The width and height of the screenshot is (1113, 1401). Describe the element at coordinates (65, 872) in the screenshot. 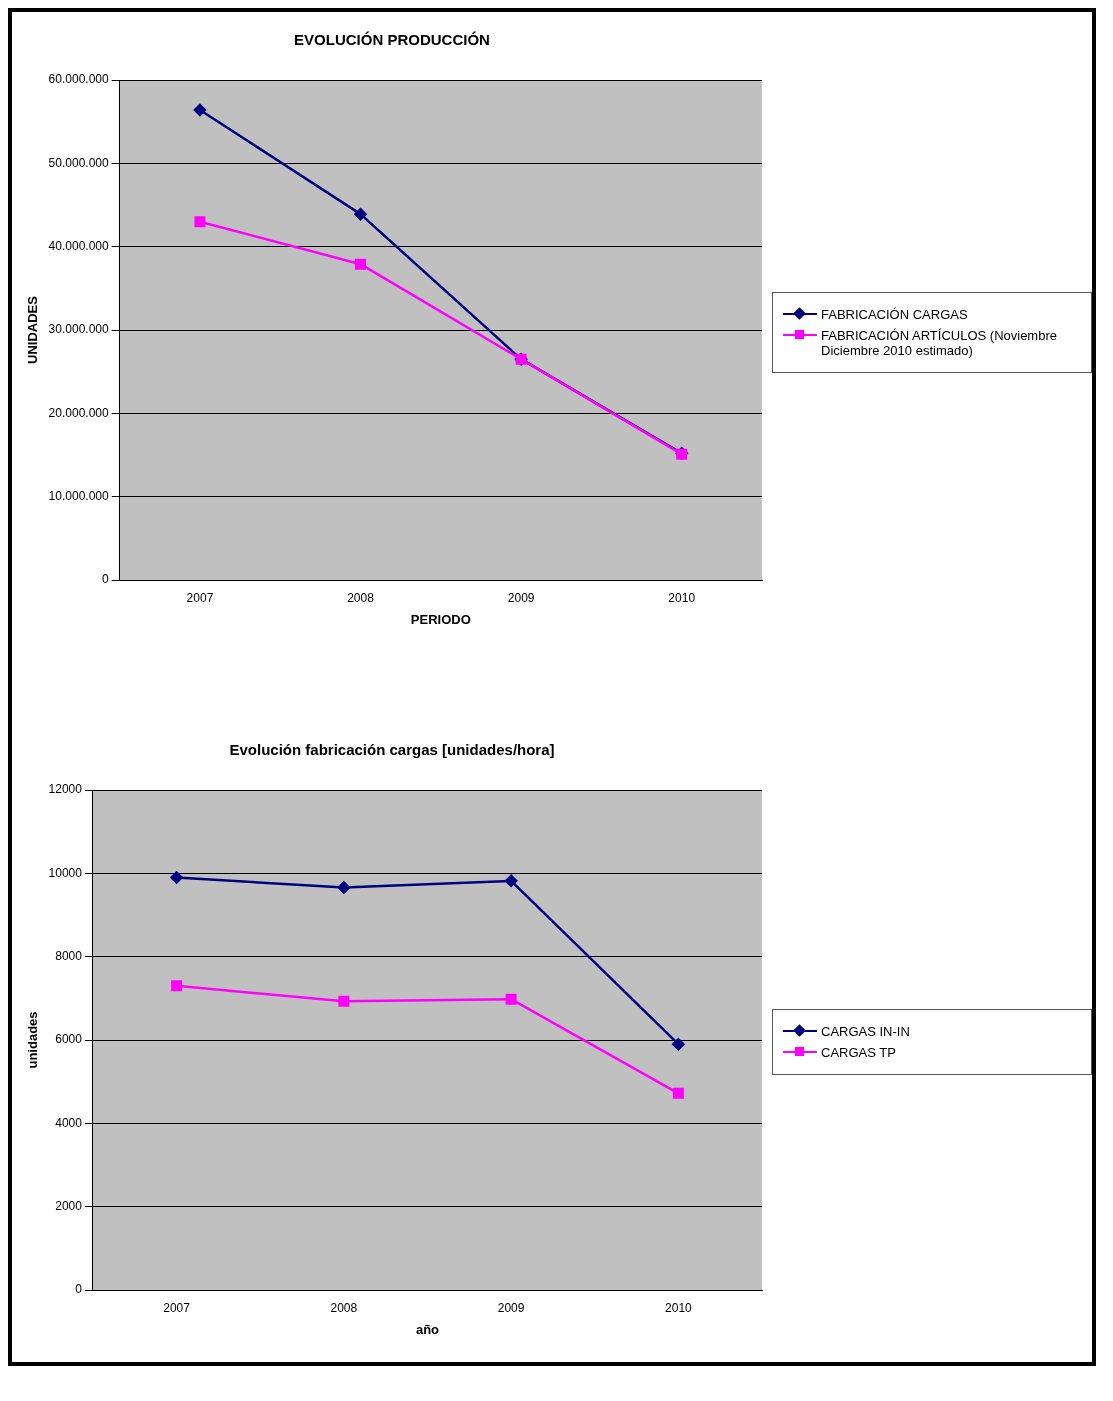

I see `y-tick-label: 10000` at that location.